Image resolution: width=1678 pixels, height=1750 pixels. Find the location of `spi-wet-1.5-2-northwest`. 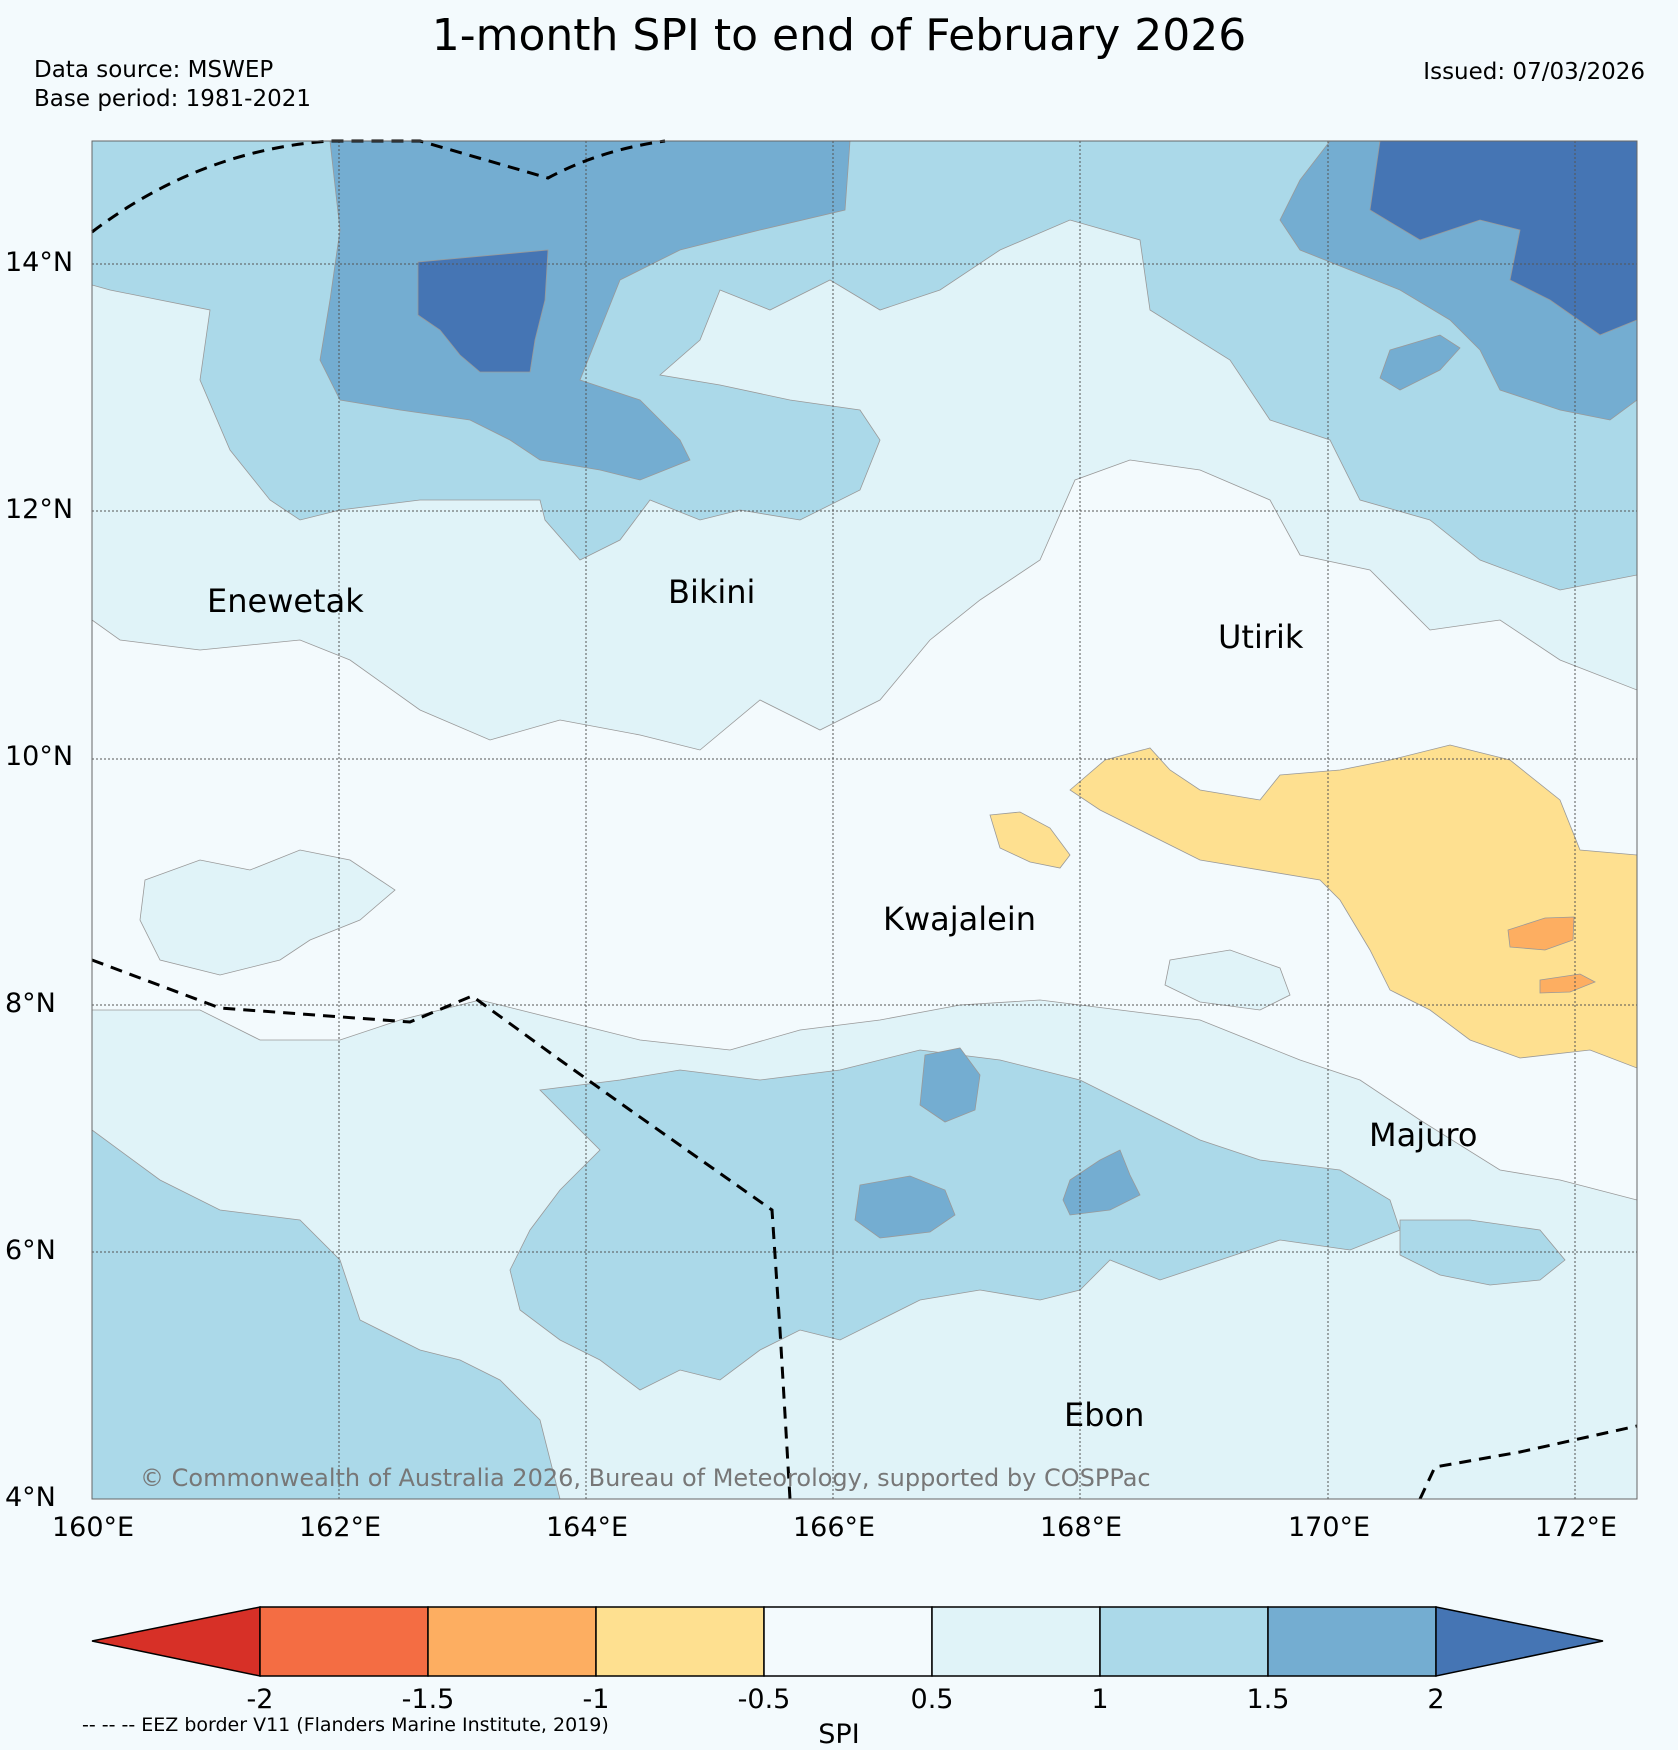

spi-wet-1.5-2-northwest is located at coordinates (585, 311).